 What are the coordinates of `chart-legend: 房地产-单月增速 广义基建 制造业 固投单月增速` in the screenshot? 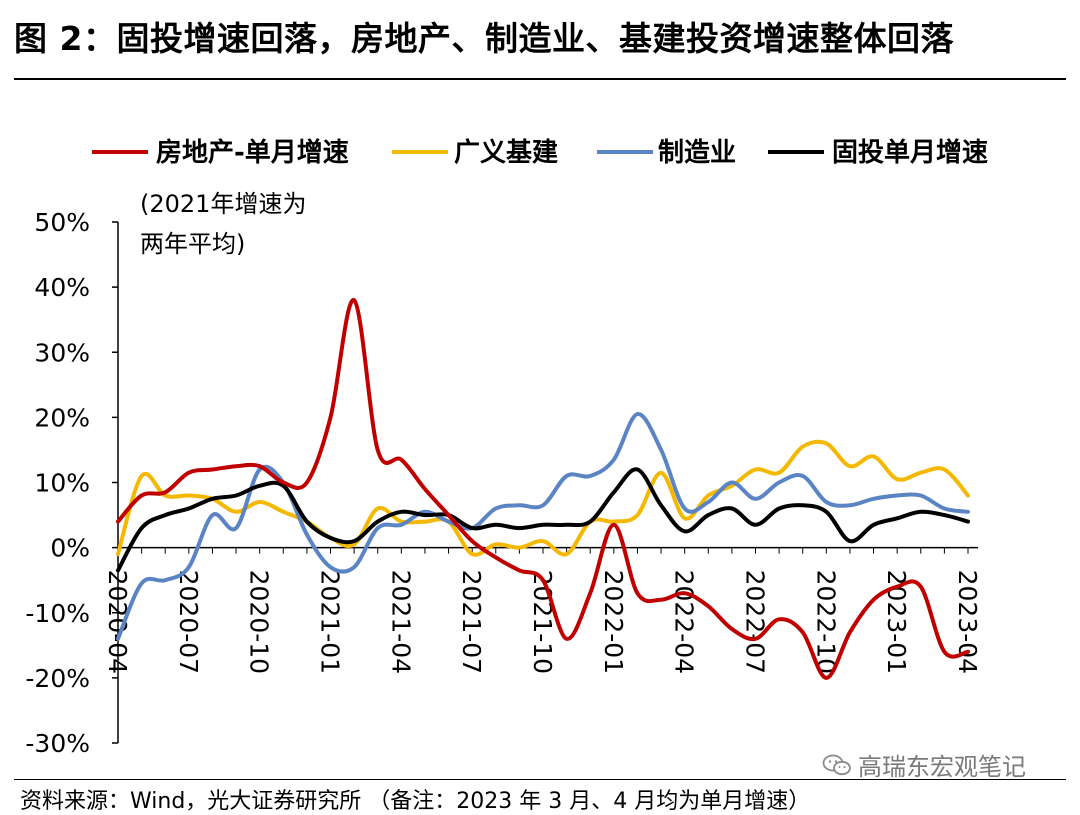 It's located at (540, 152).